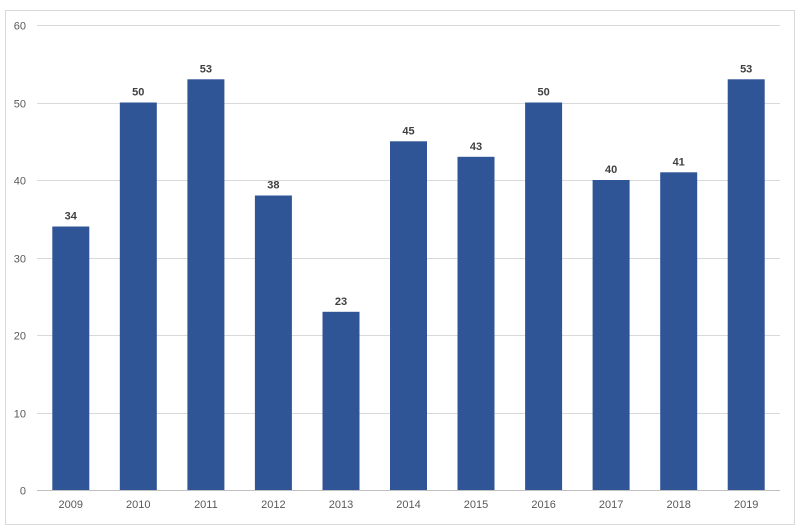 Image resolution: width=800 pixels, height=531 pixels. What do you see at coordinates (273, 505) in the screenshot?
I see `x-tick-label: 2012` at bounding box center [273, 505].